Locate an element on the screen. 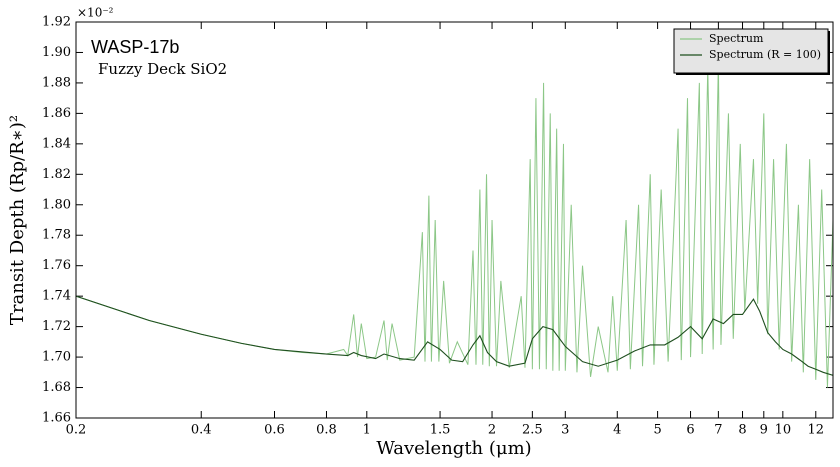 The height and width of the screenshot is (467, 840). x-tick-label: 2.5 is located at coordinates (532, 430).